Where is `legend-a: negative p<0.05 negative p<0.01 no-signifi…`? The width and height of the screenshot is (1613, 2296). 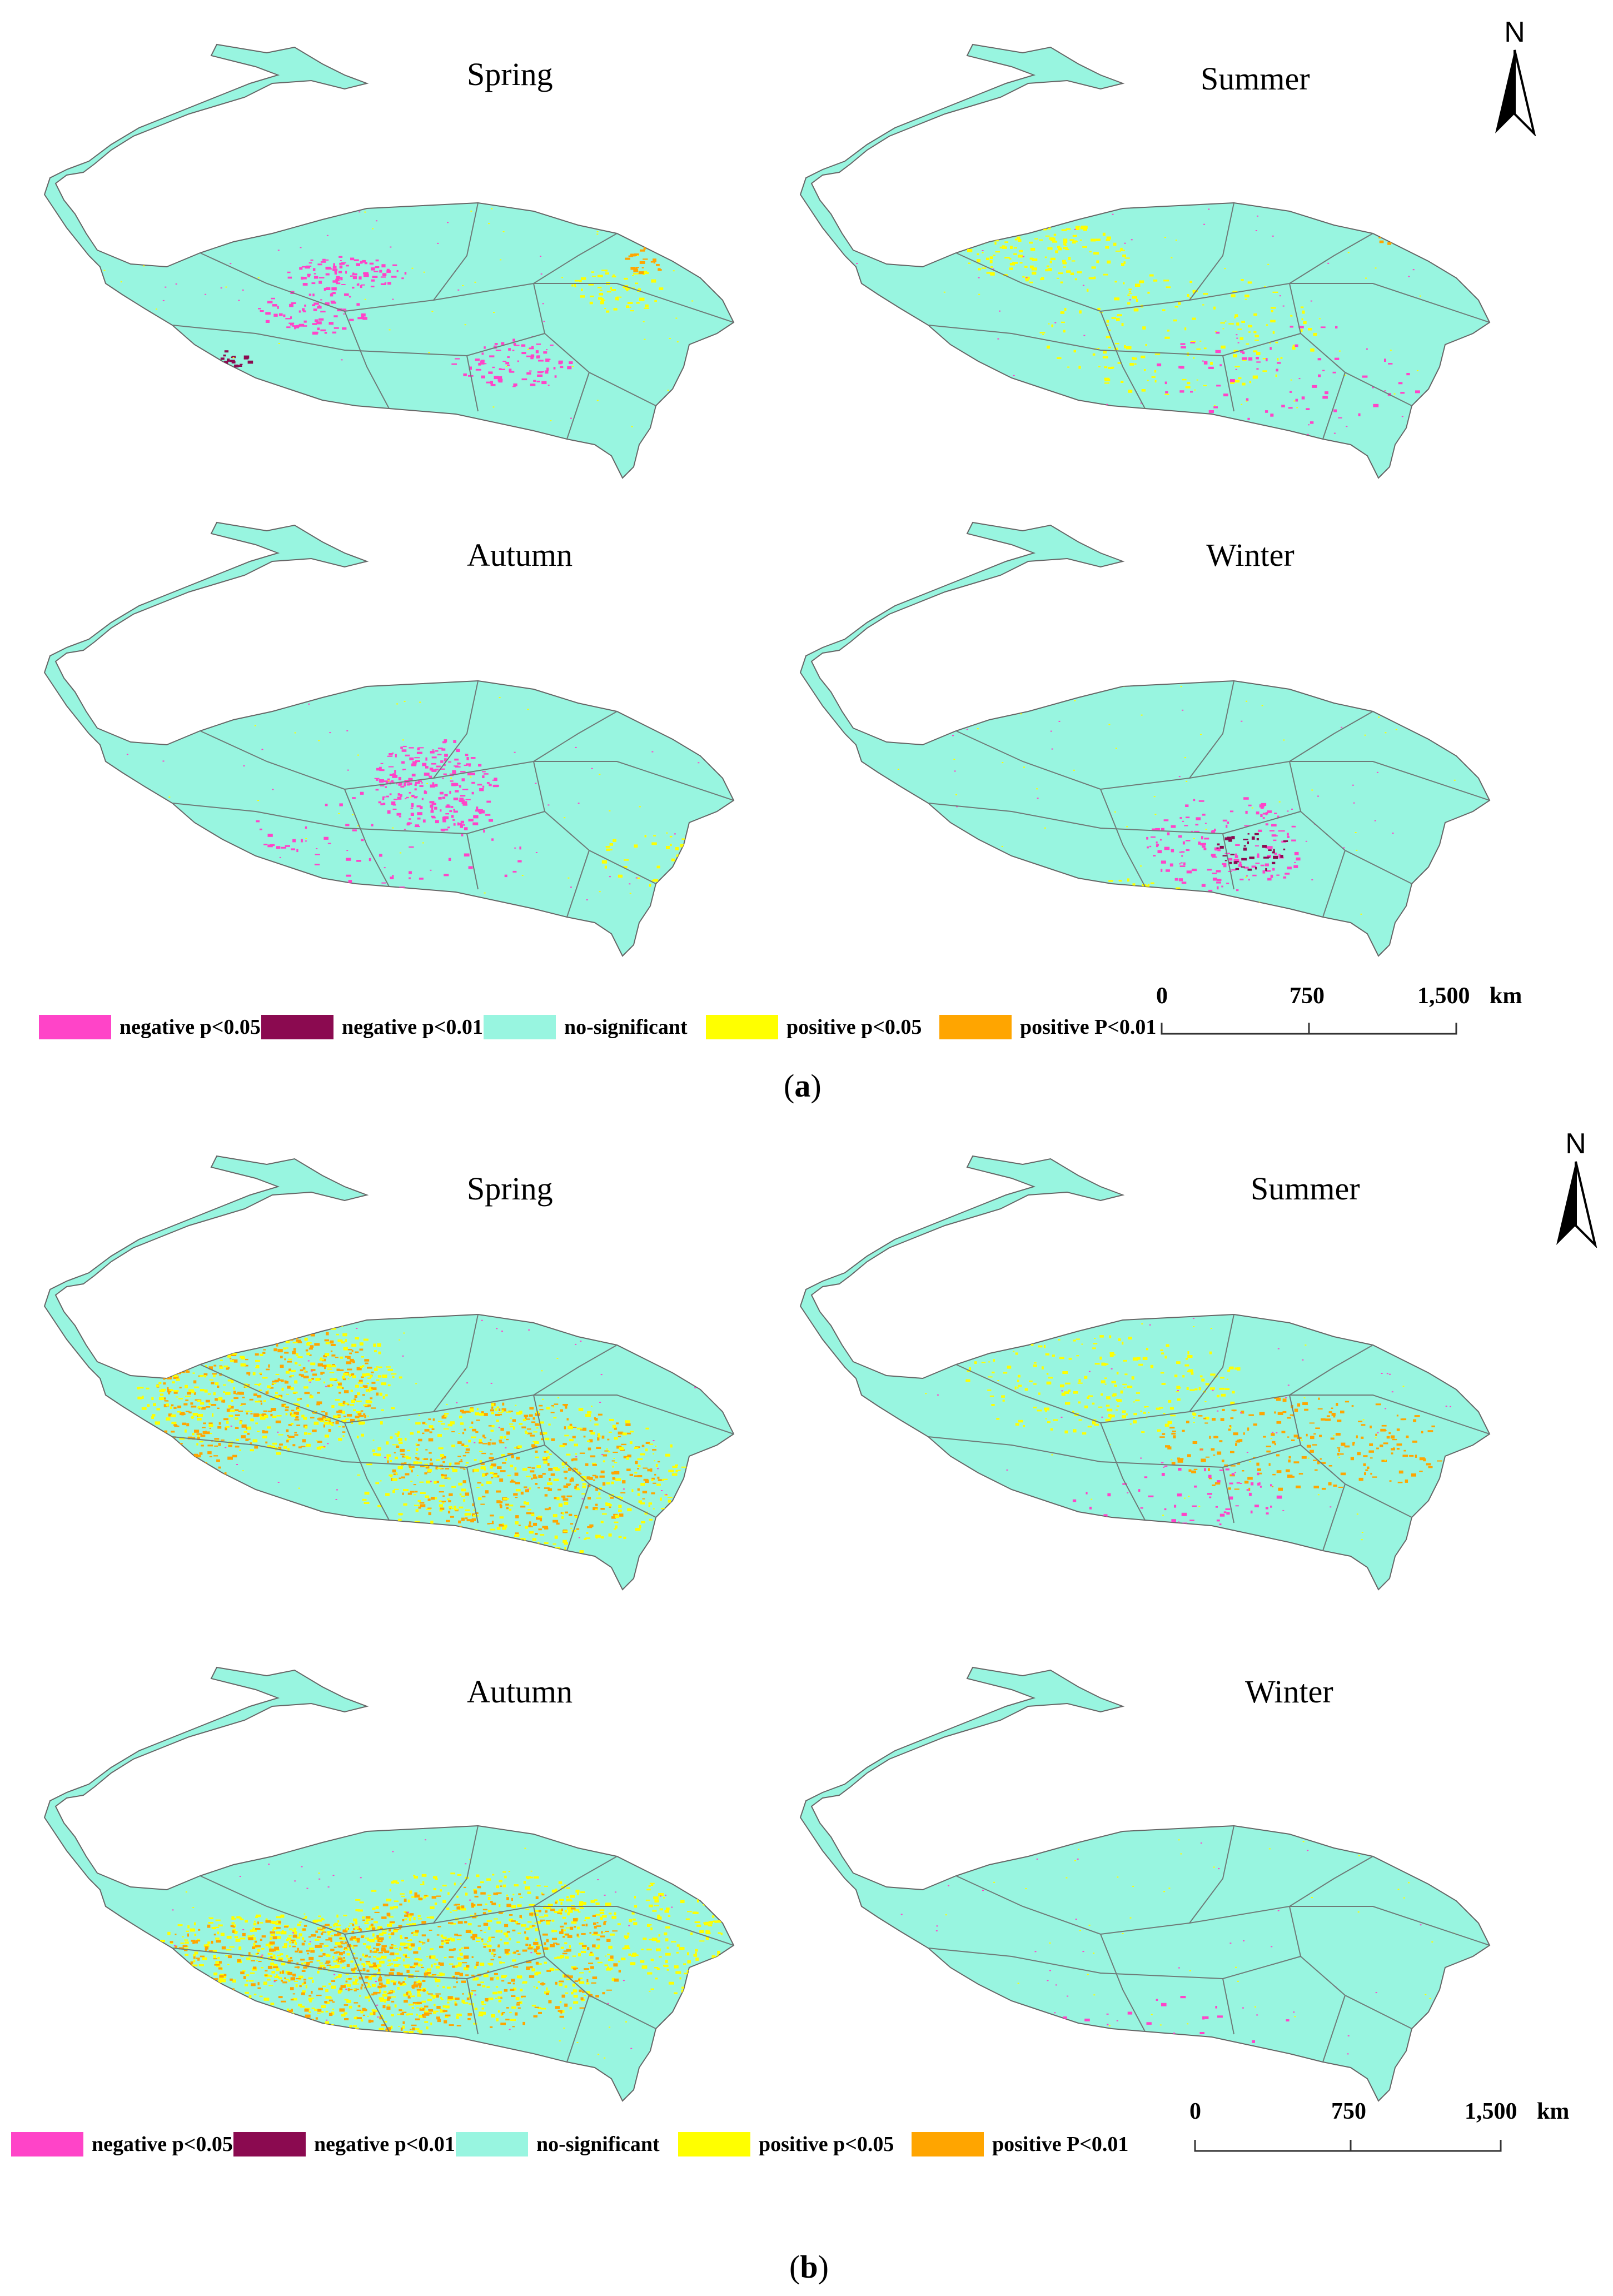 legend-a: negative p<0.05 negative p<0.01 no-signifi… is located at coordinates (597, 1028).